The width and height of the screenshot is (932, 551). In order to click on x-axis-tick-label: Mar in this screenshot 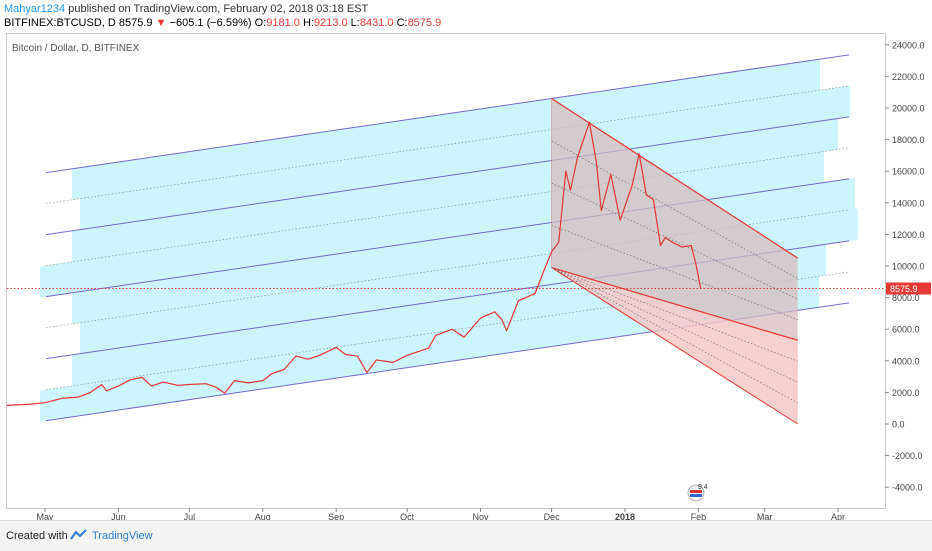, I will do `click(765, 516)`.